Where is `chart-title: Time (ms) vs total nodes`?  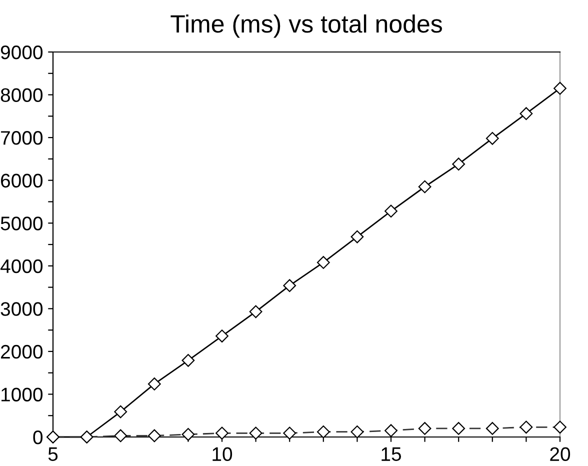 chart-title: Time (ms) vs total nodes is located at coordinates (306, 26).